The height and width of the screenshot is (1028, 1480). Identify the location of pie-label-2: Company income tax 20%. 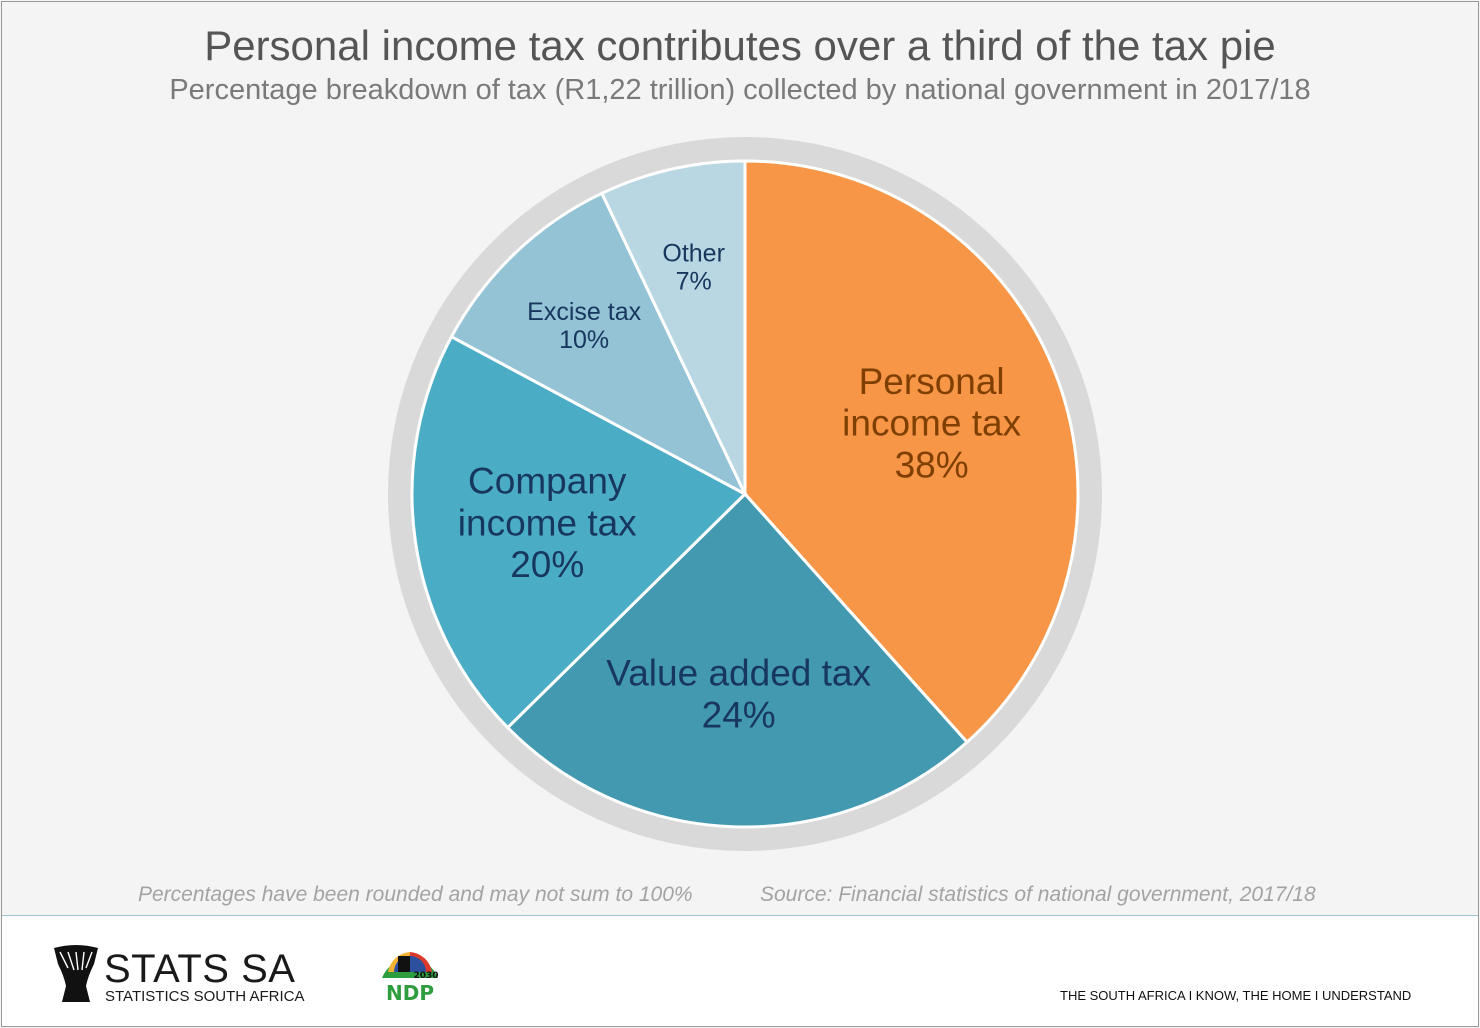
(547, 523).